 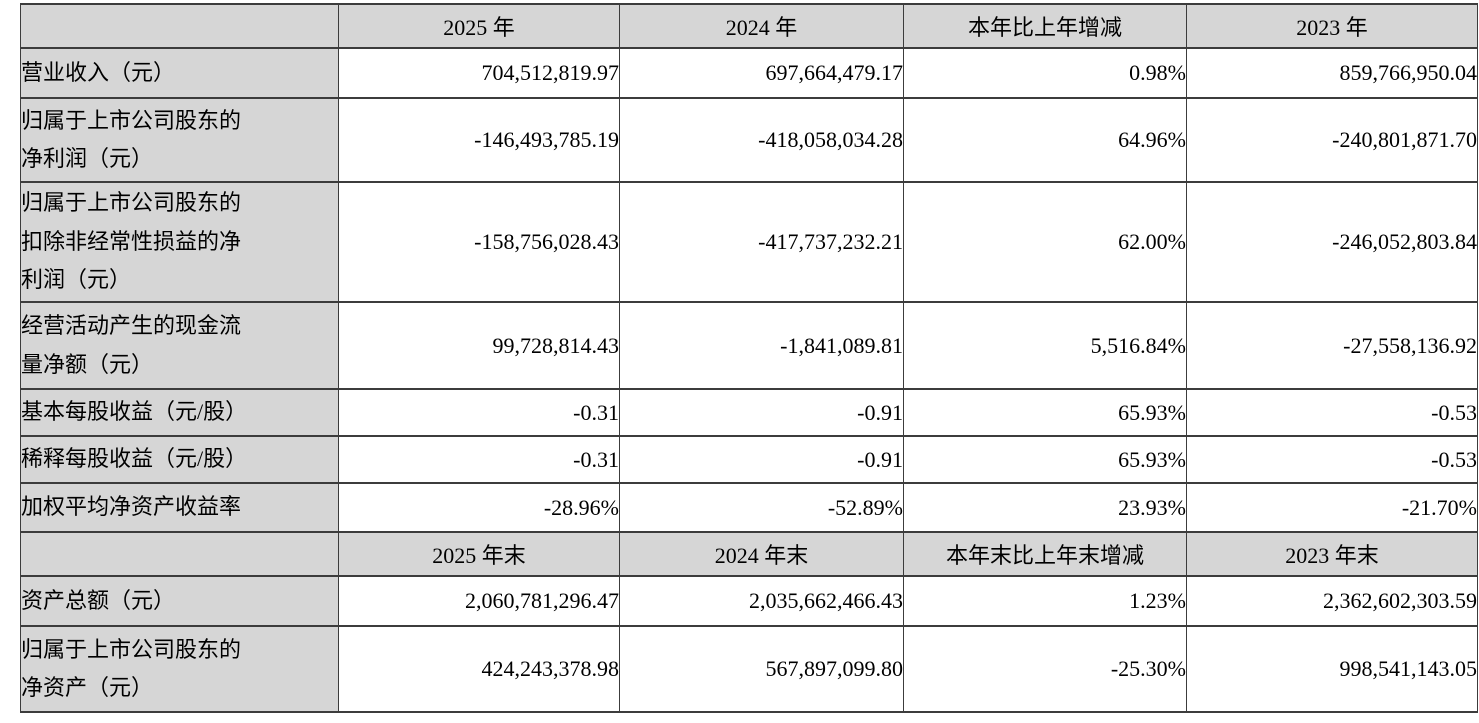 What do you see at coordinates (1045, 554) in the screenshot?
I see `col-header-period-end-change: 本年末比上年末增减` at bounding box center [1045, 554].